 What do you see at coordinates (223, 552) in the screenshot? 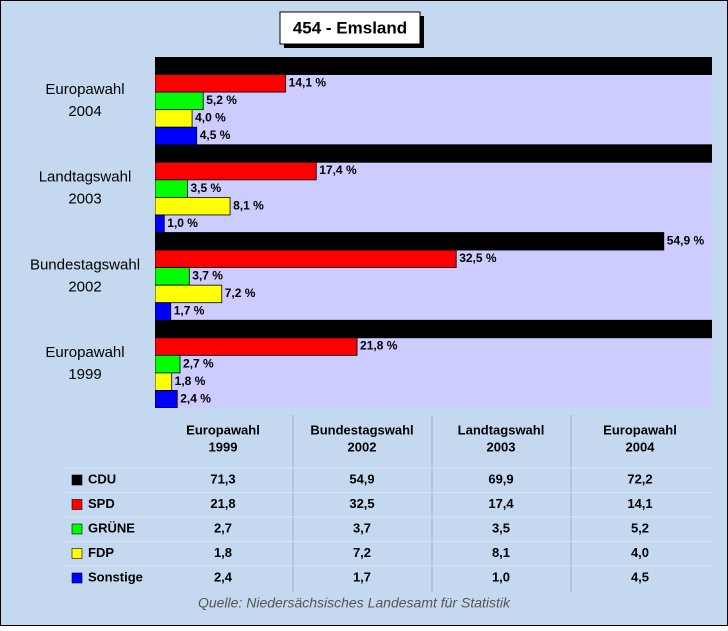
I see `table-cell: 1,8` at bounding box center [223, 552].